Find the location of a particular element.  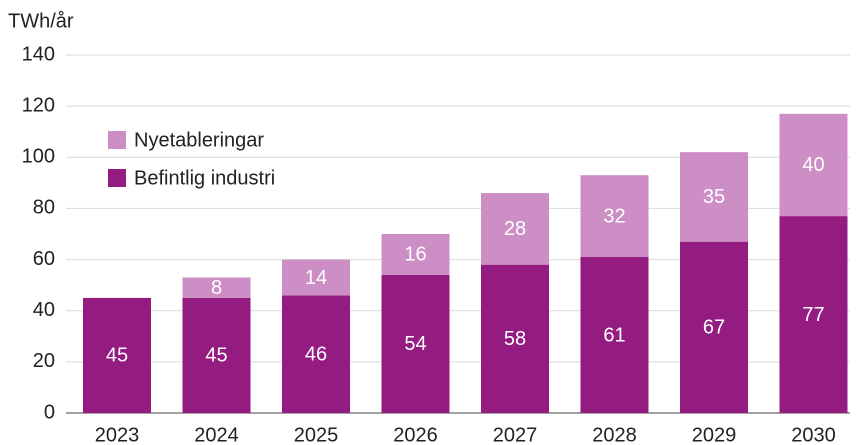

data-label: 40 is located at coordinates (813, 165).